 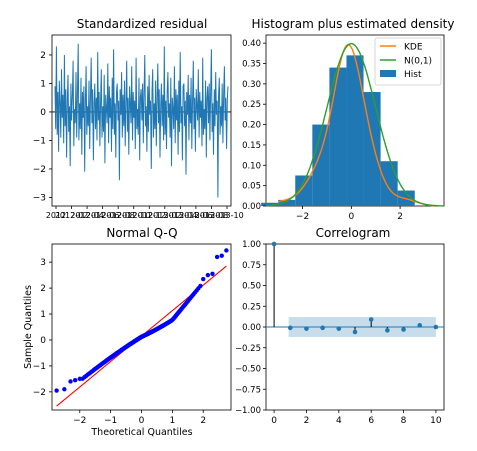 What do you see at coordinates (43, 56) in the screenshot?
I see `residual-y-tick-label: 2` at bounding box center [43, 56].